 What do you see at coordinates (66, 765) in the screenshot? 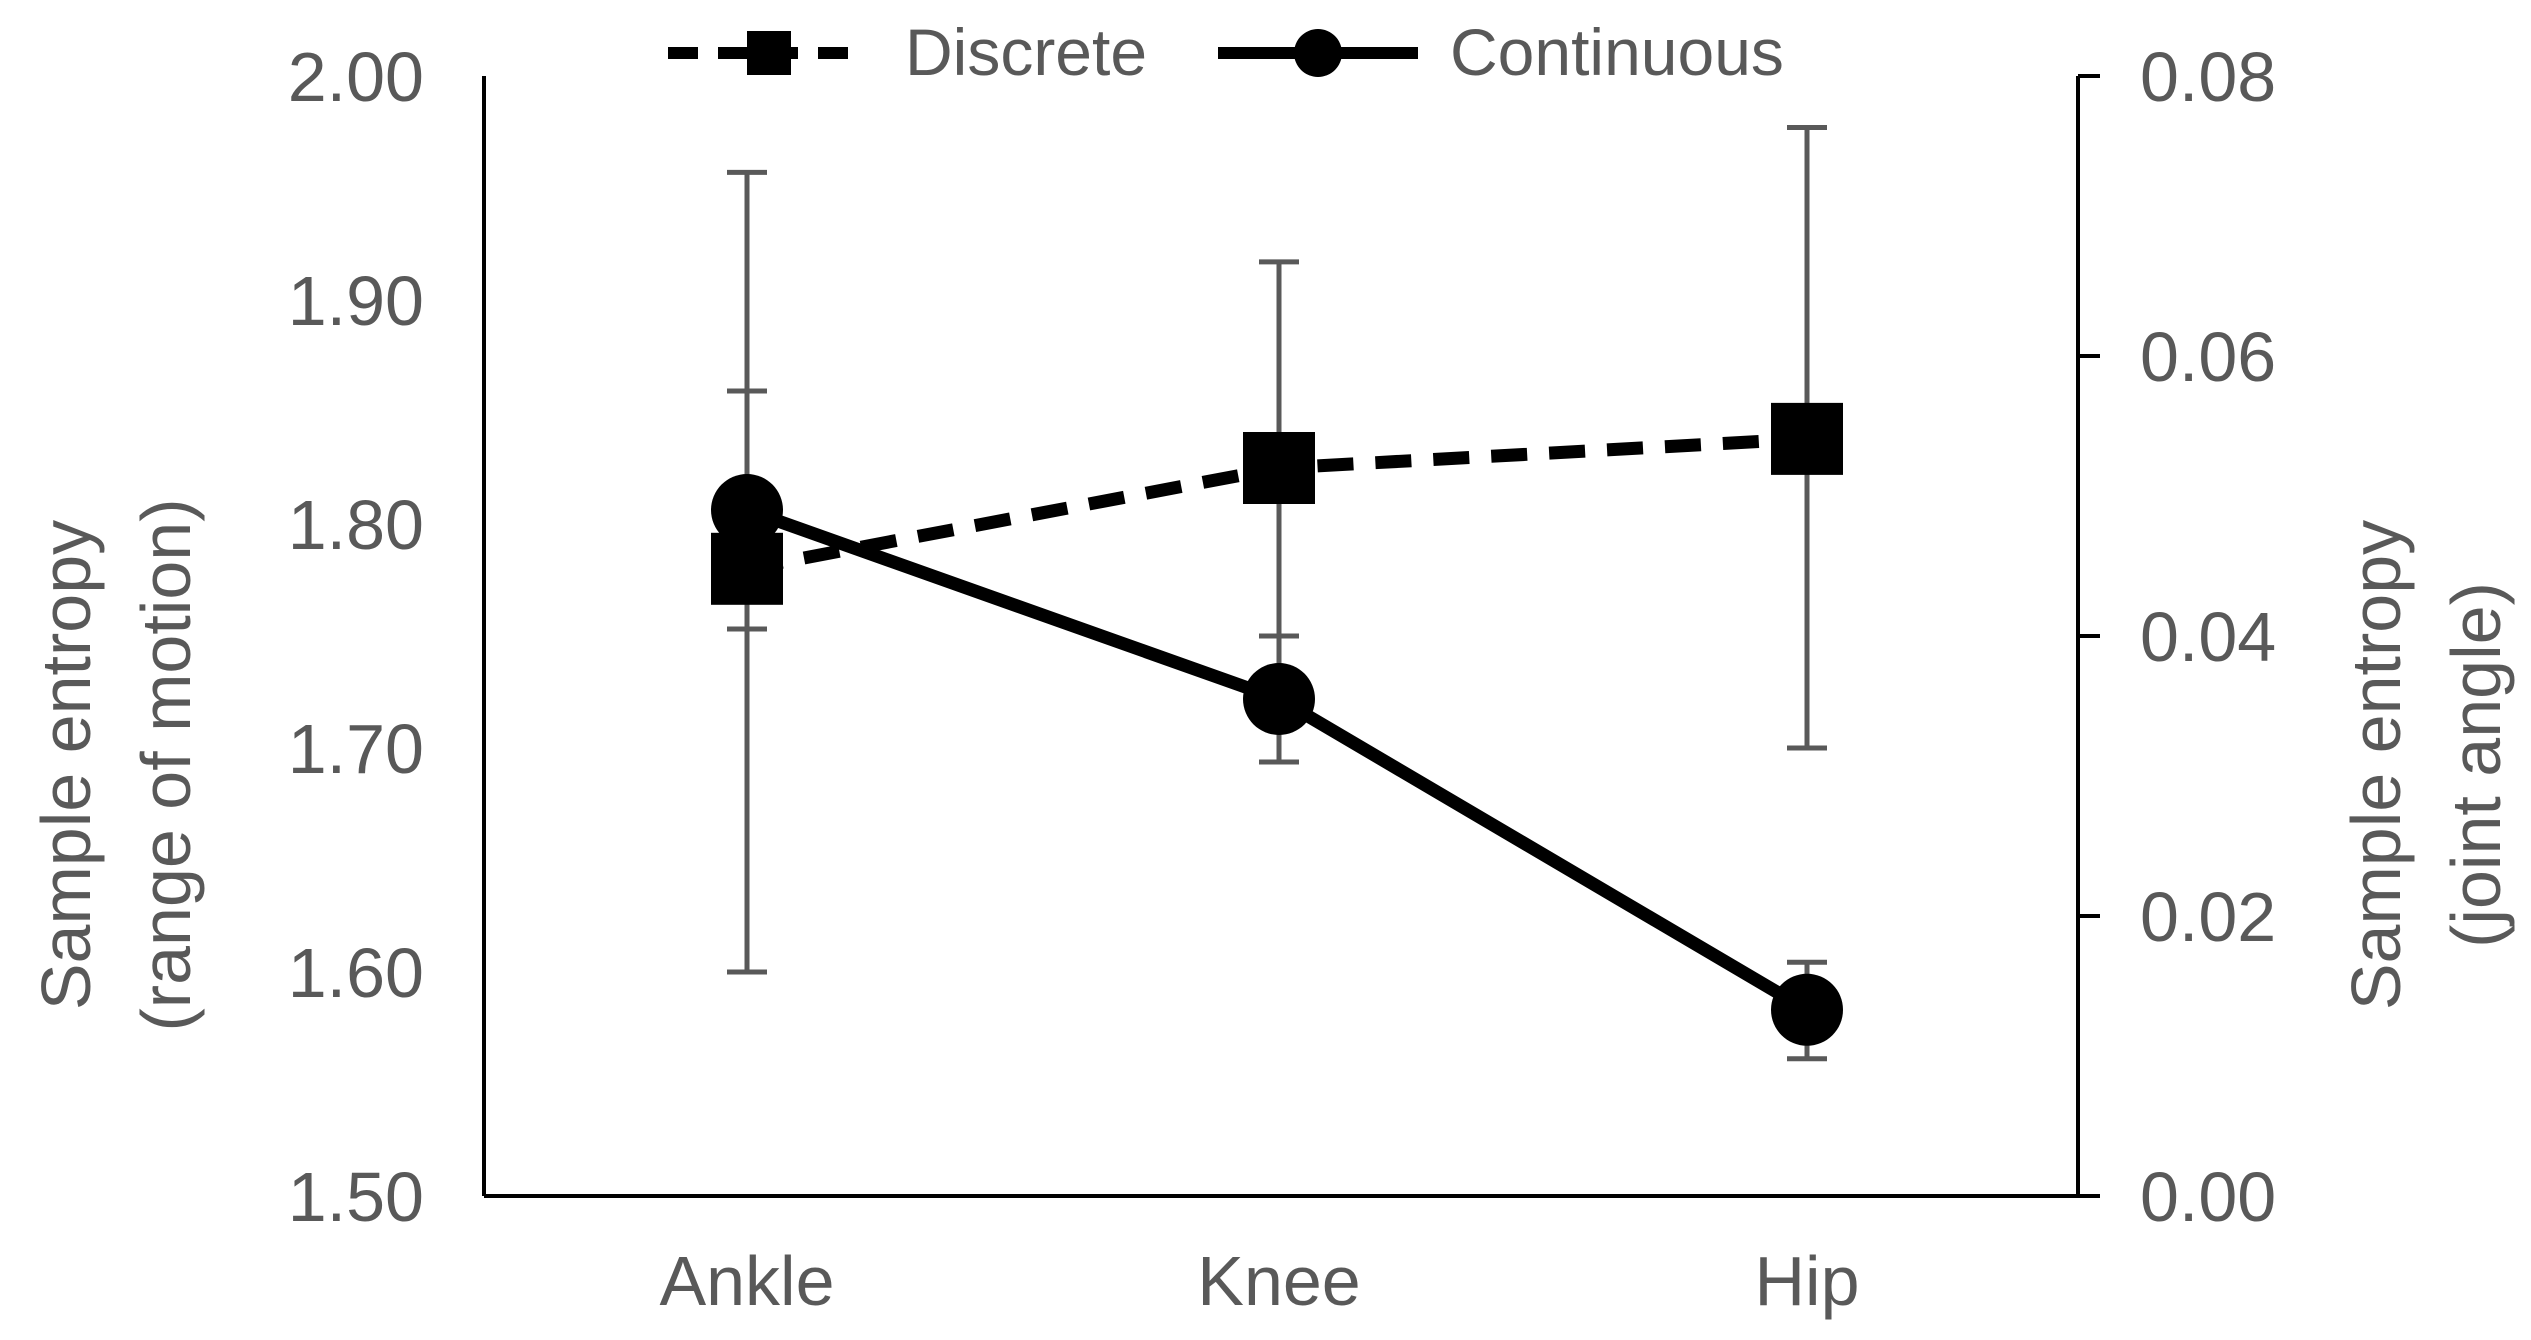
I see `left-axis-title-line1: Sample entropy` at bounding box center [66, 765].